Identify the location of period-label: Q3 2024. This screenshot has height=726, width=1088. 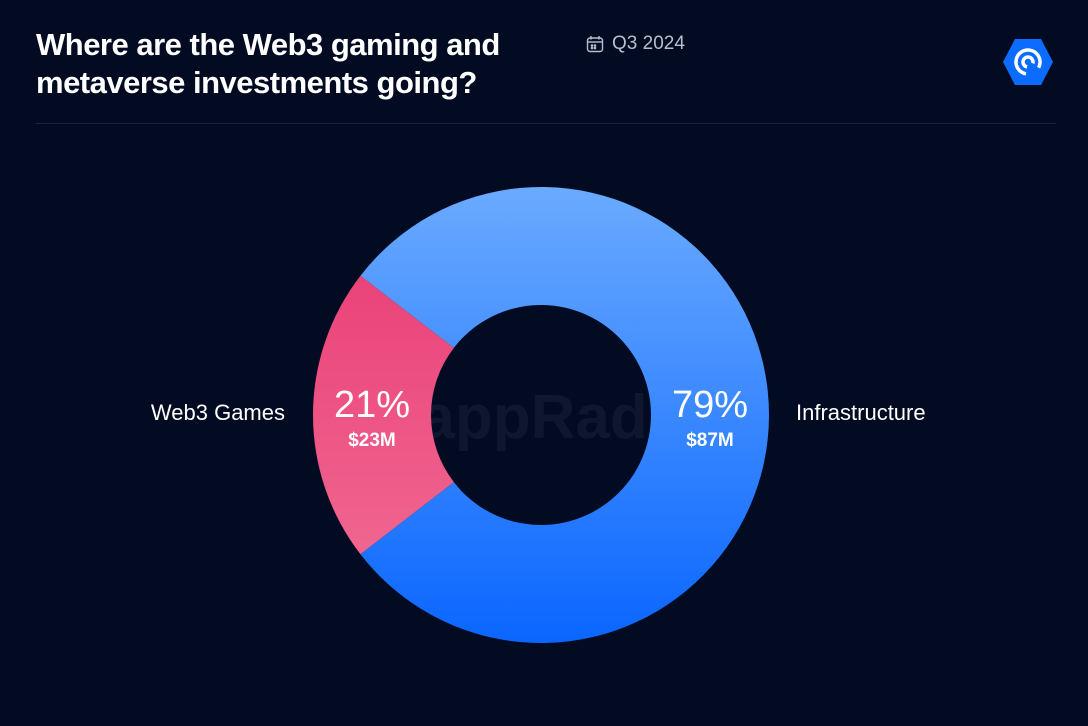
(635, 44).